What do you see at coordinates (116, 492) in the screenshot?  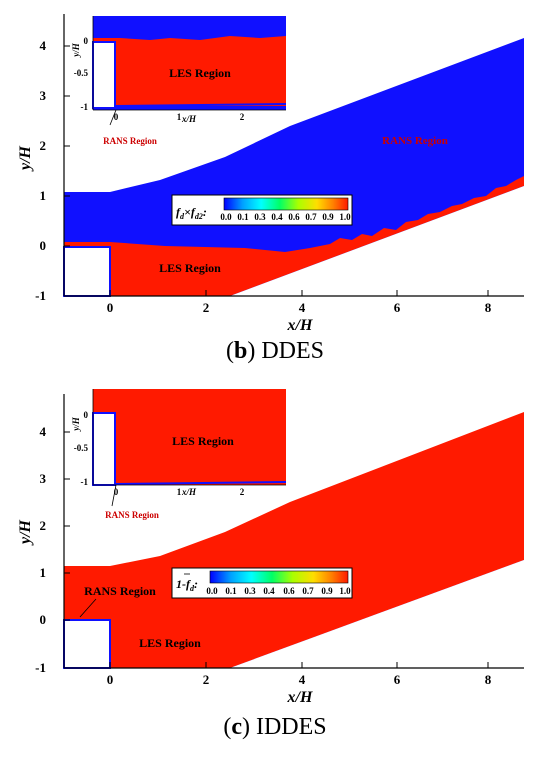 I see `panel-c-inset-xtick: 0` at bounding box center [116, 492].